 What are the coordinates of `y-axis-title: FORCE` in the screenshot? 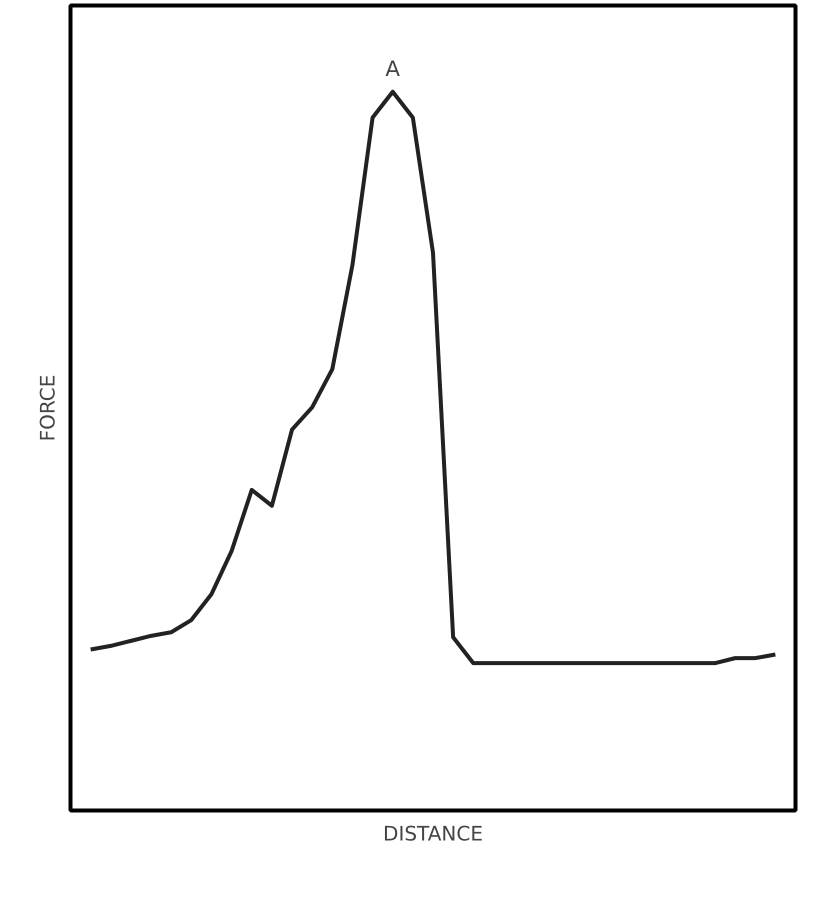 It's located at (48, 408).